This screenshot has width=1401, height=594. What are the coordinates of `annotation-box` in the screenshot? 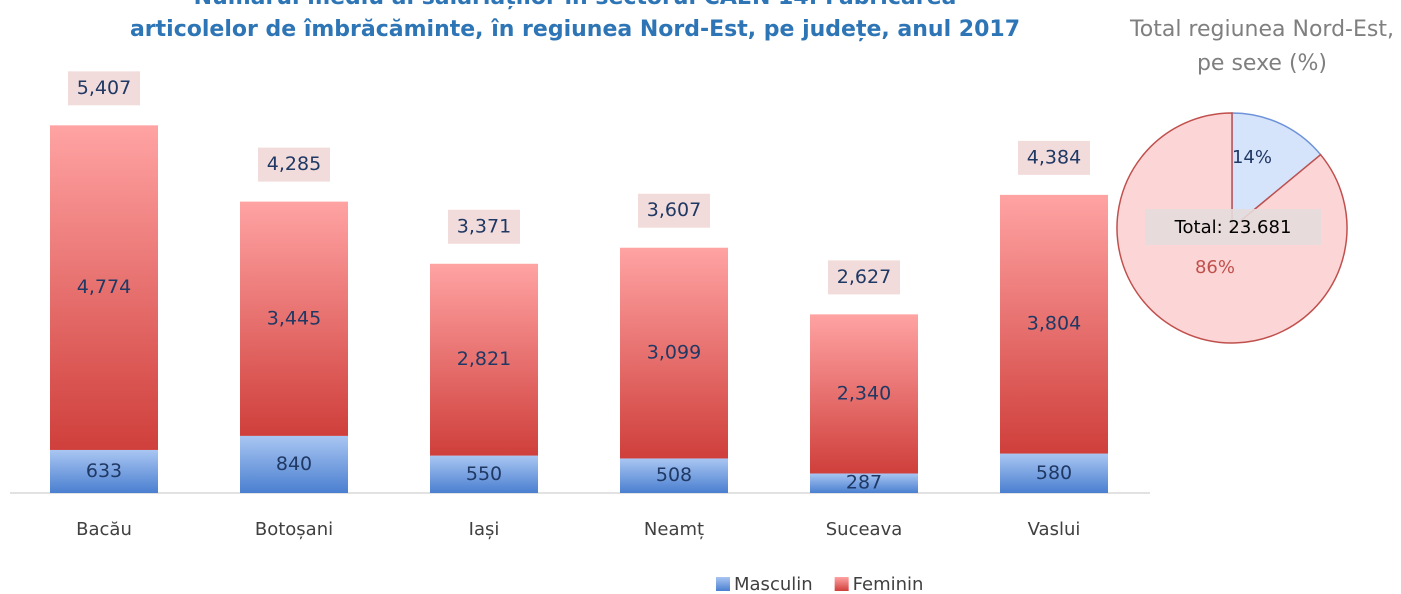 It's located at (1233, 227).